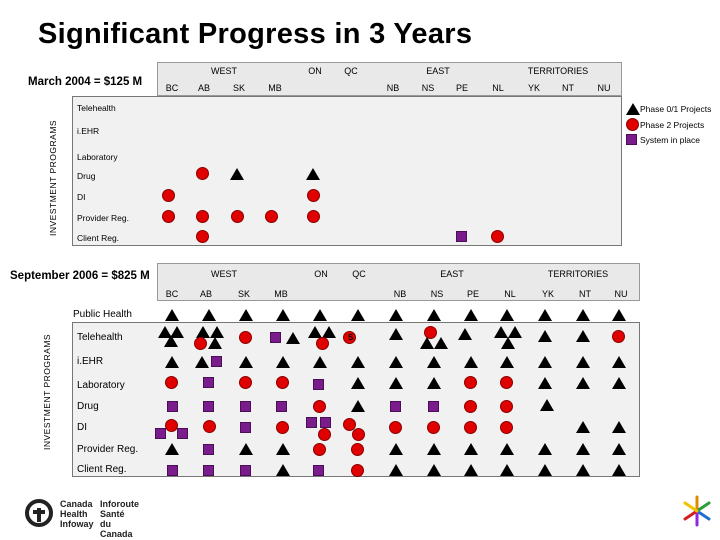 The width and height of the screenshot is (720, 540). What do you see at coordinates (243, 294) in the screenshot?
I see `bottom-col-sk: SK` at bounding box center [243, 294].